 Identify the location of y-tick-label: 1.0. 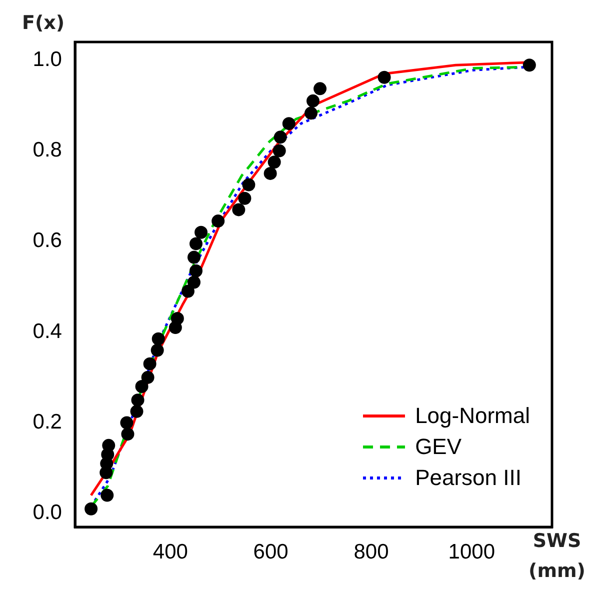
(47, 59).